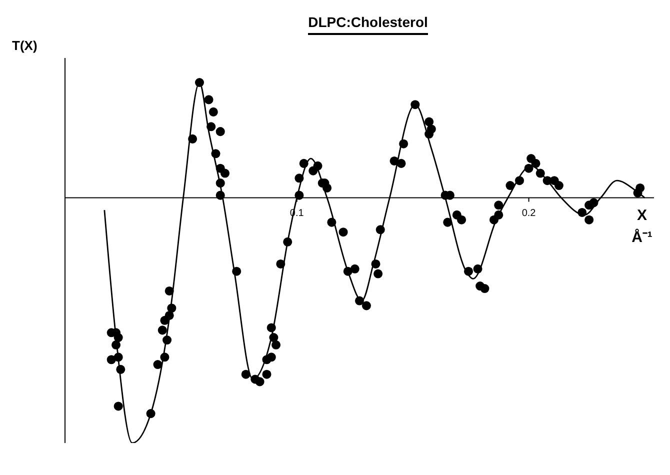 The width and height of the screenshot is (670, 475). I want to click on y-axis-title: T(X), so click(25, 45).